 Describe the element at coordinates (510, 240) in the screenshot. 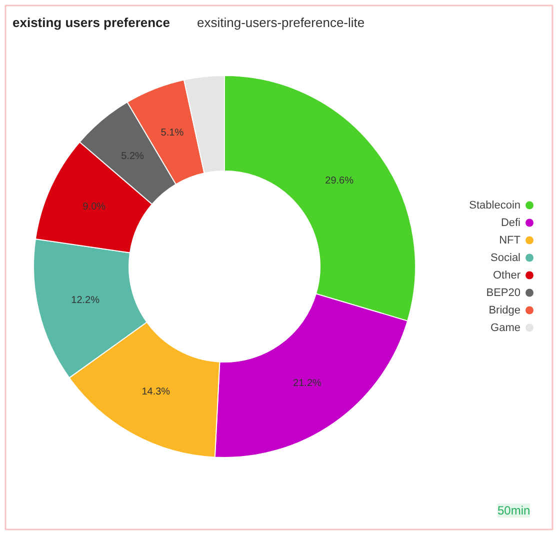

I see `legend-label: NFT` at that location.